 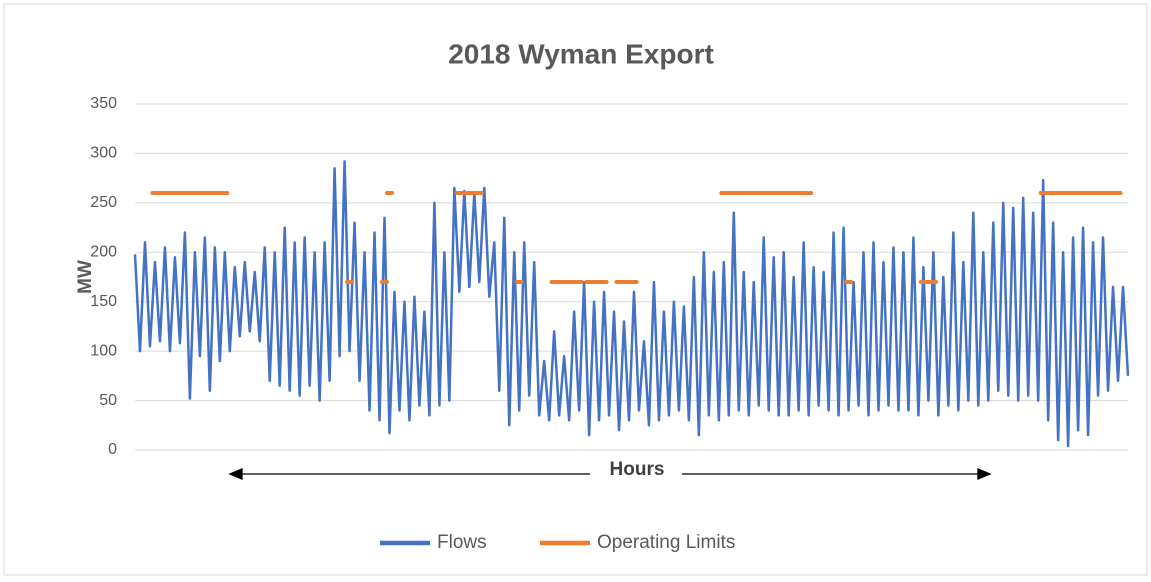 What do you see at coordinates (103, 103) in the screenshot?
I see `y-tick-label: 350` at bounding box center [103, 103].